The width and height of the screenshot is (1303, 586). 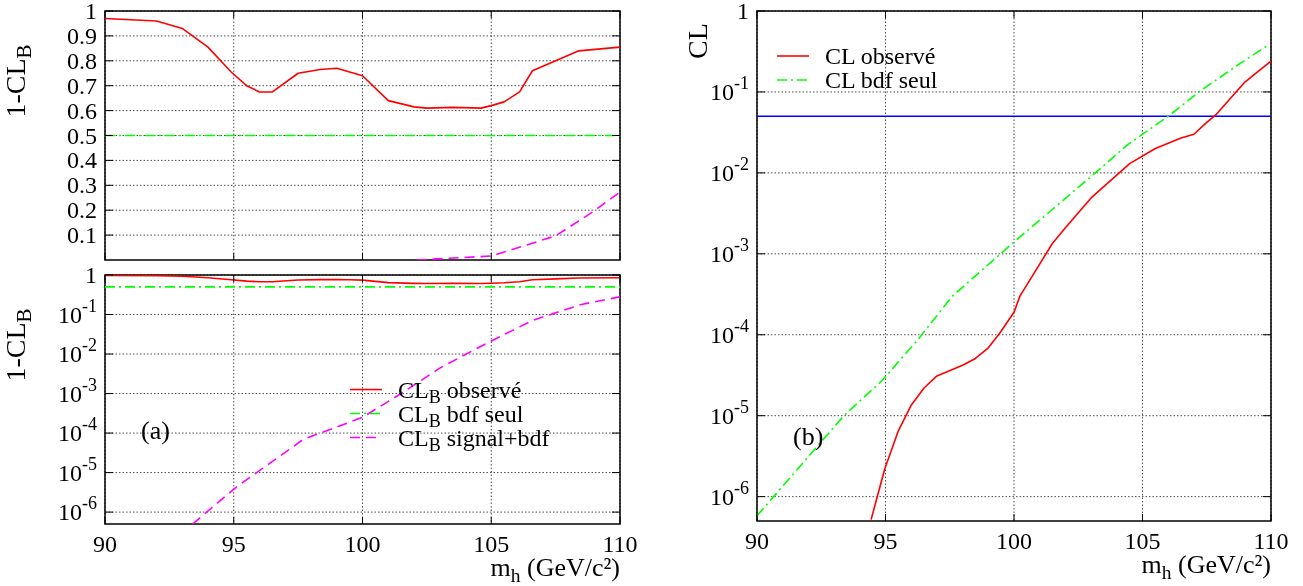 What do you see at coordinates (881, 80) in the screenshot?
I see `legend-label: CL bdf seul` at bounding box center [881, 80].